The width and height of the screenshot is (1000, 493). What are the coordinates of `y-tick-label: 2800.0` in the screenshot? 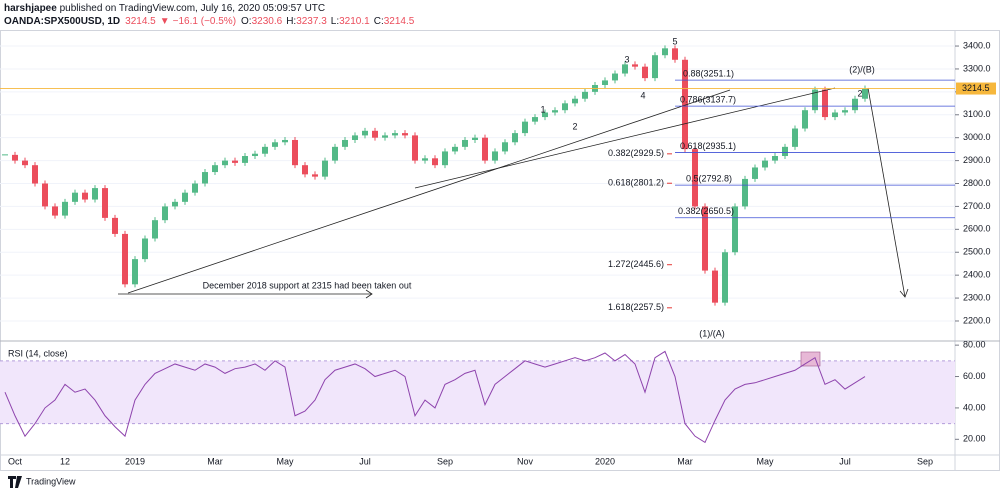 It's located at (977, 183).